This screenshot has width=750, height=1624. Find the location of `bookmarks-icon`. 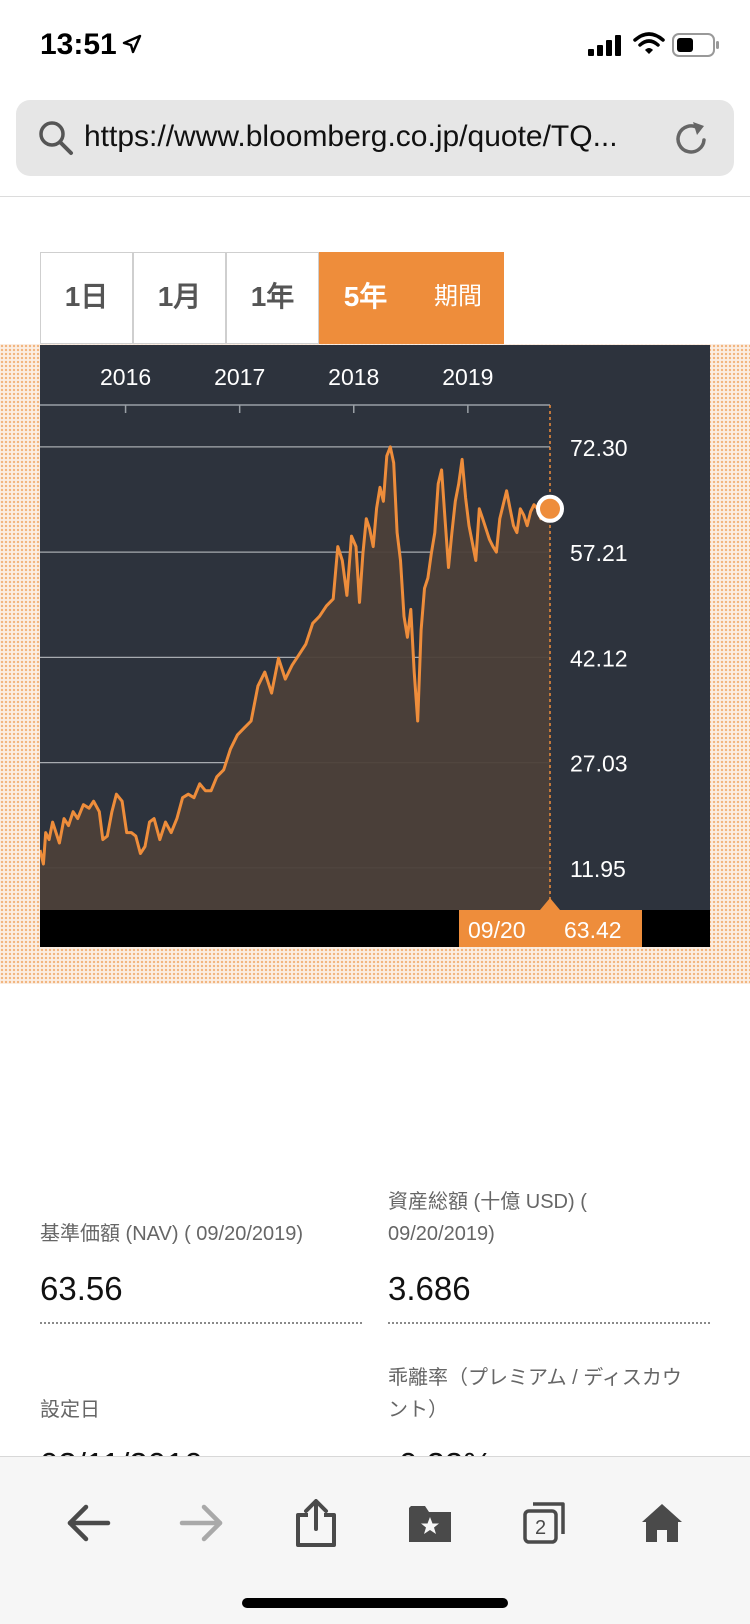

bookmarks-icon is located at coordinates (430, 1524).